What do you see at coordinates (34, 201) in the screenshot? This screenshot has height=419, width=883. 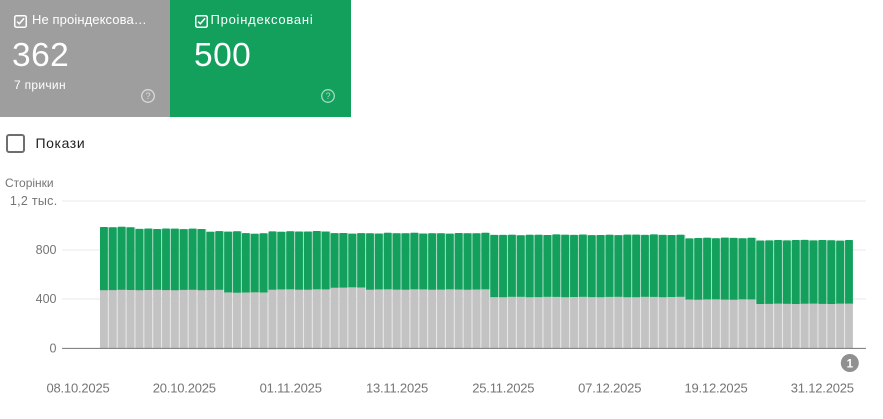 I see `svg-text: 1,2 тыс.` at bounding box center [34, 201].